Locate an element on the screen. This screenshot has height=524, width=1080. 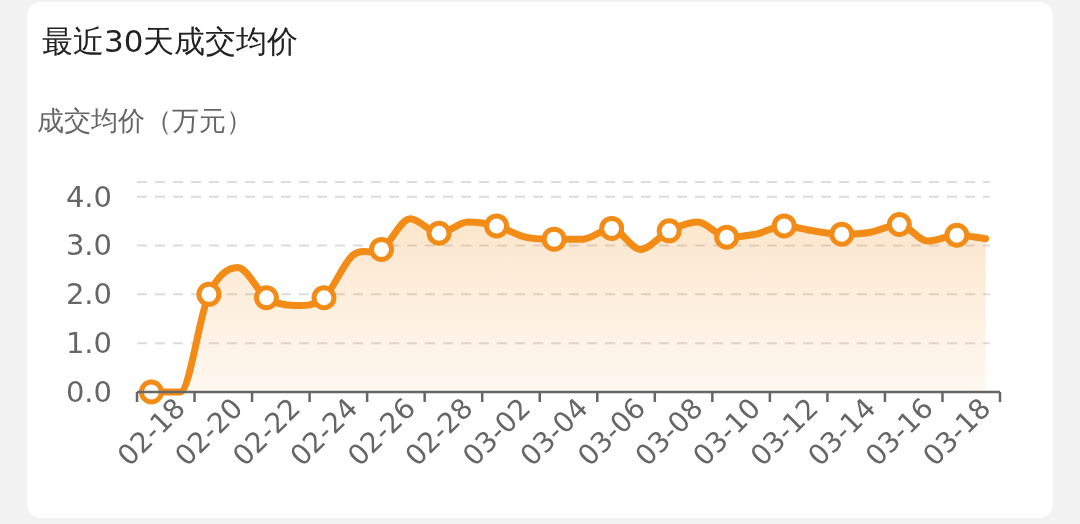
y-tick-label: 3.0 is located at coordinates (88, 245).